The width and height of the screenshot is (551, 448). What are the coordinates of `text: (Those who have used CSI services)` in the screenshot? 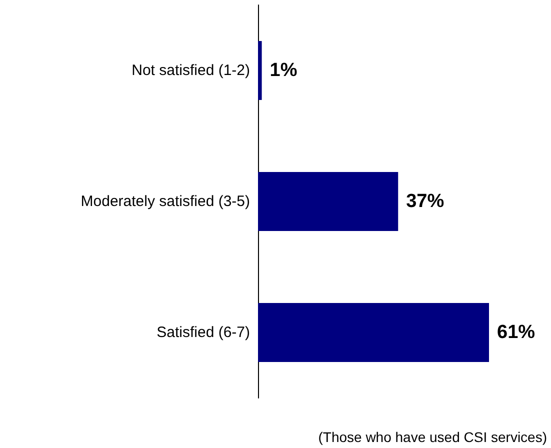 It's located at (432, 437).